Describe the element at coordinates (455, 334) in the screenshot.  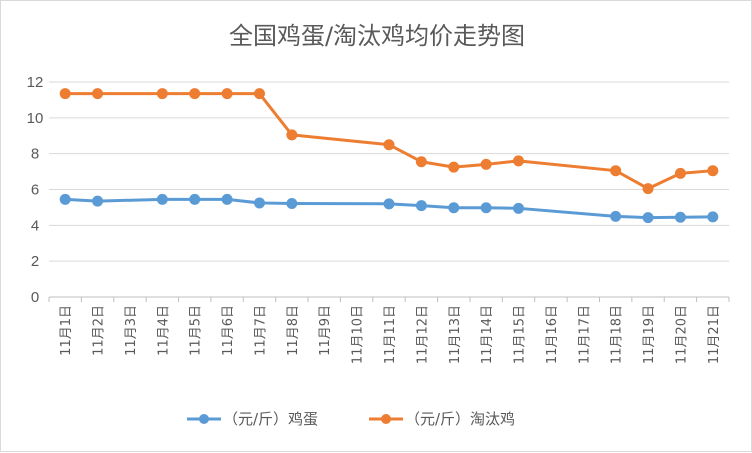
I see `x-tick-label: 11月13日` at that location.